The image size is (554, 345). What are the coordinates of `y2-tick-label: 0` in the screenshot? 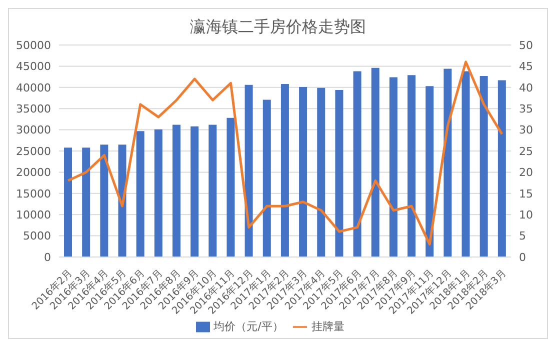 It's located at (522, 257).